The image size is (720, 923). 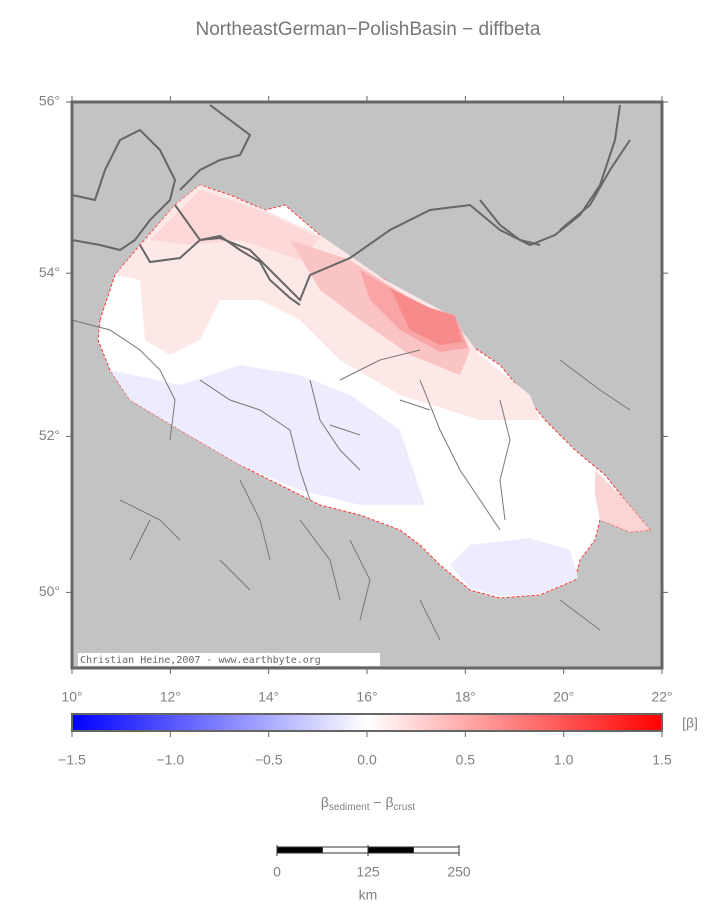 What do you see at coordinates (426, 316) in the screenshot?
I see `basin-red` at bounding box center [426, 316].